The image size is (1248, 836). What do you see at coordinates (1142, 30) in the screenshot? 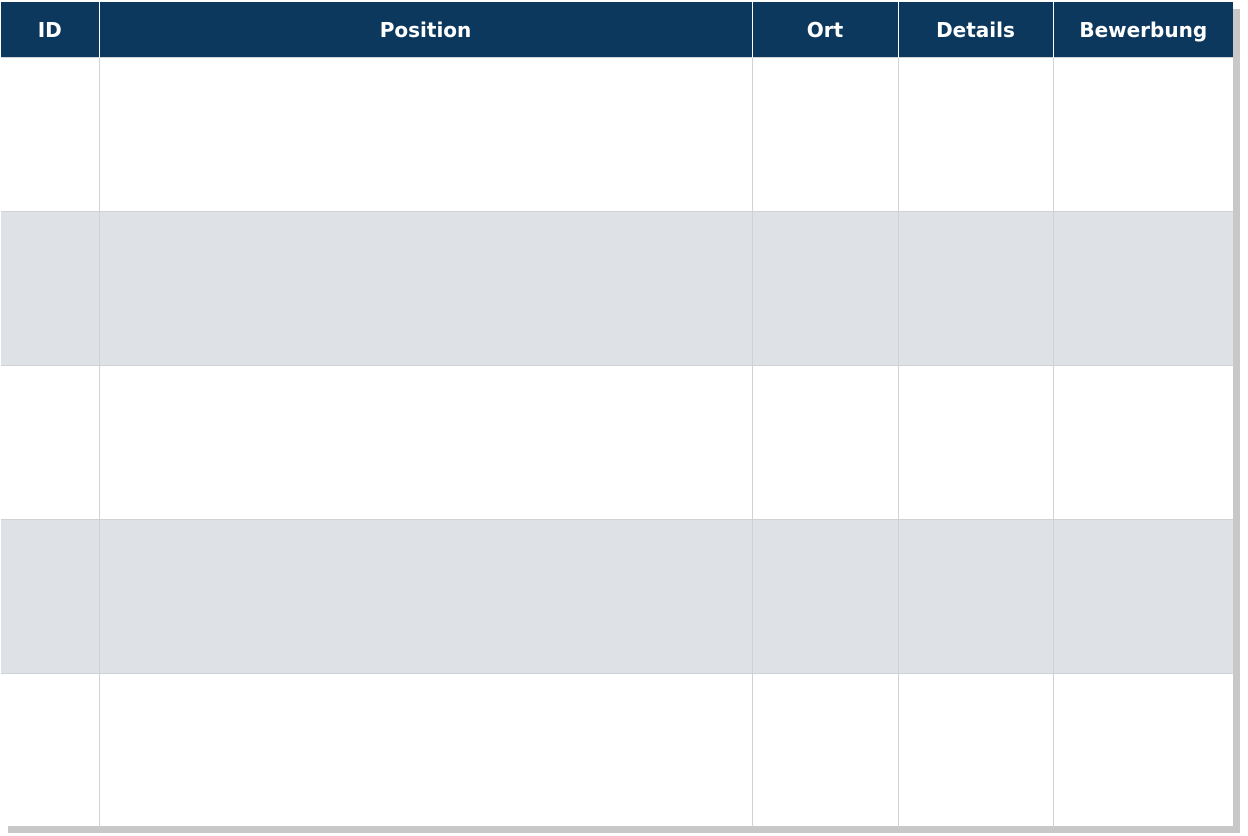
I see `column-header-bewerbung: Bewerbung` at bounding box center [1142, 30].